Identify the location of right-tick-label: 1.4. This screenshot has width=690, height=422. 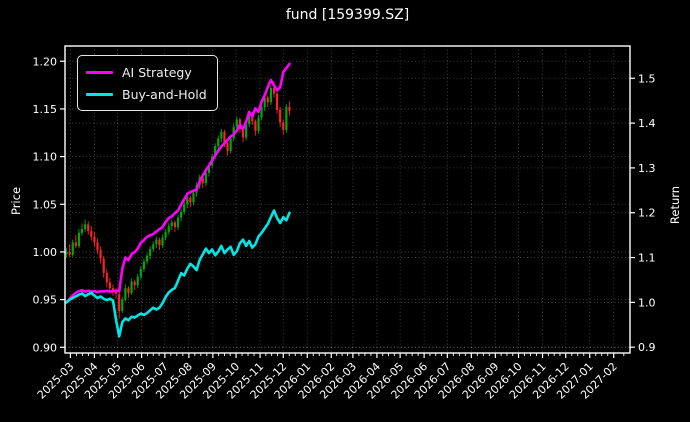
(647, 123).